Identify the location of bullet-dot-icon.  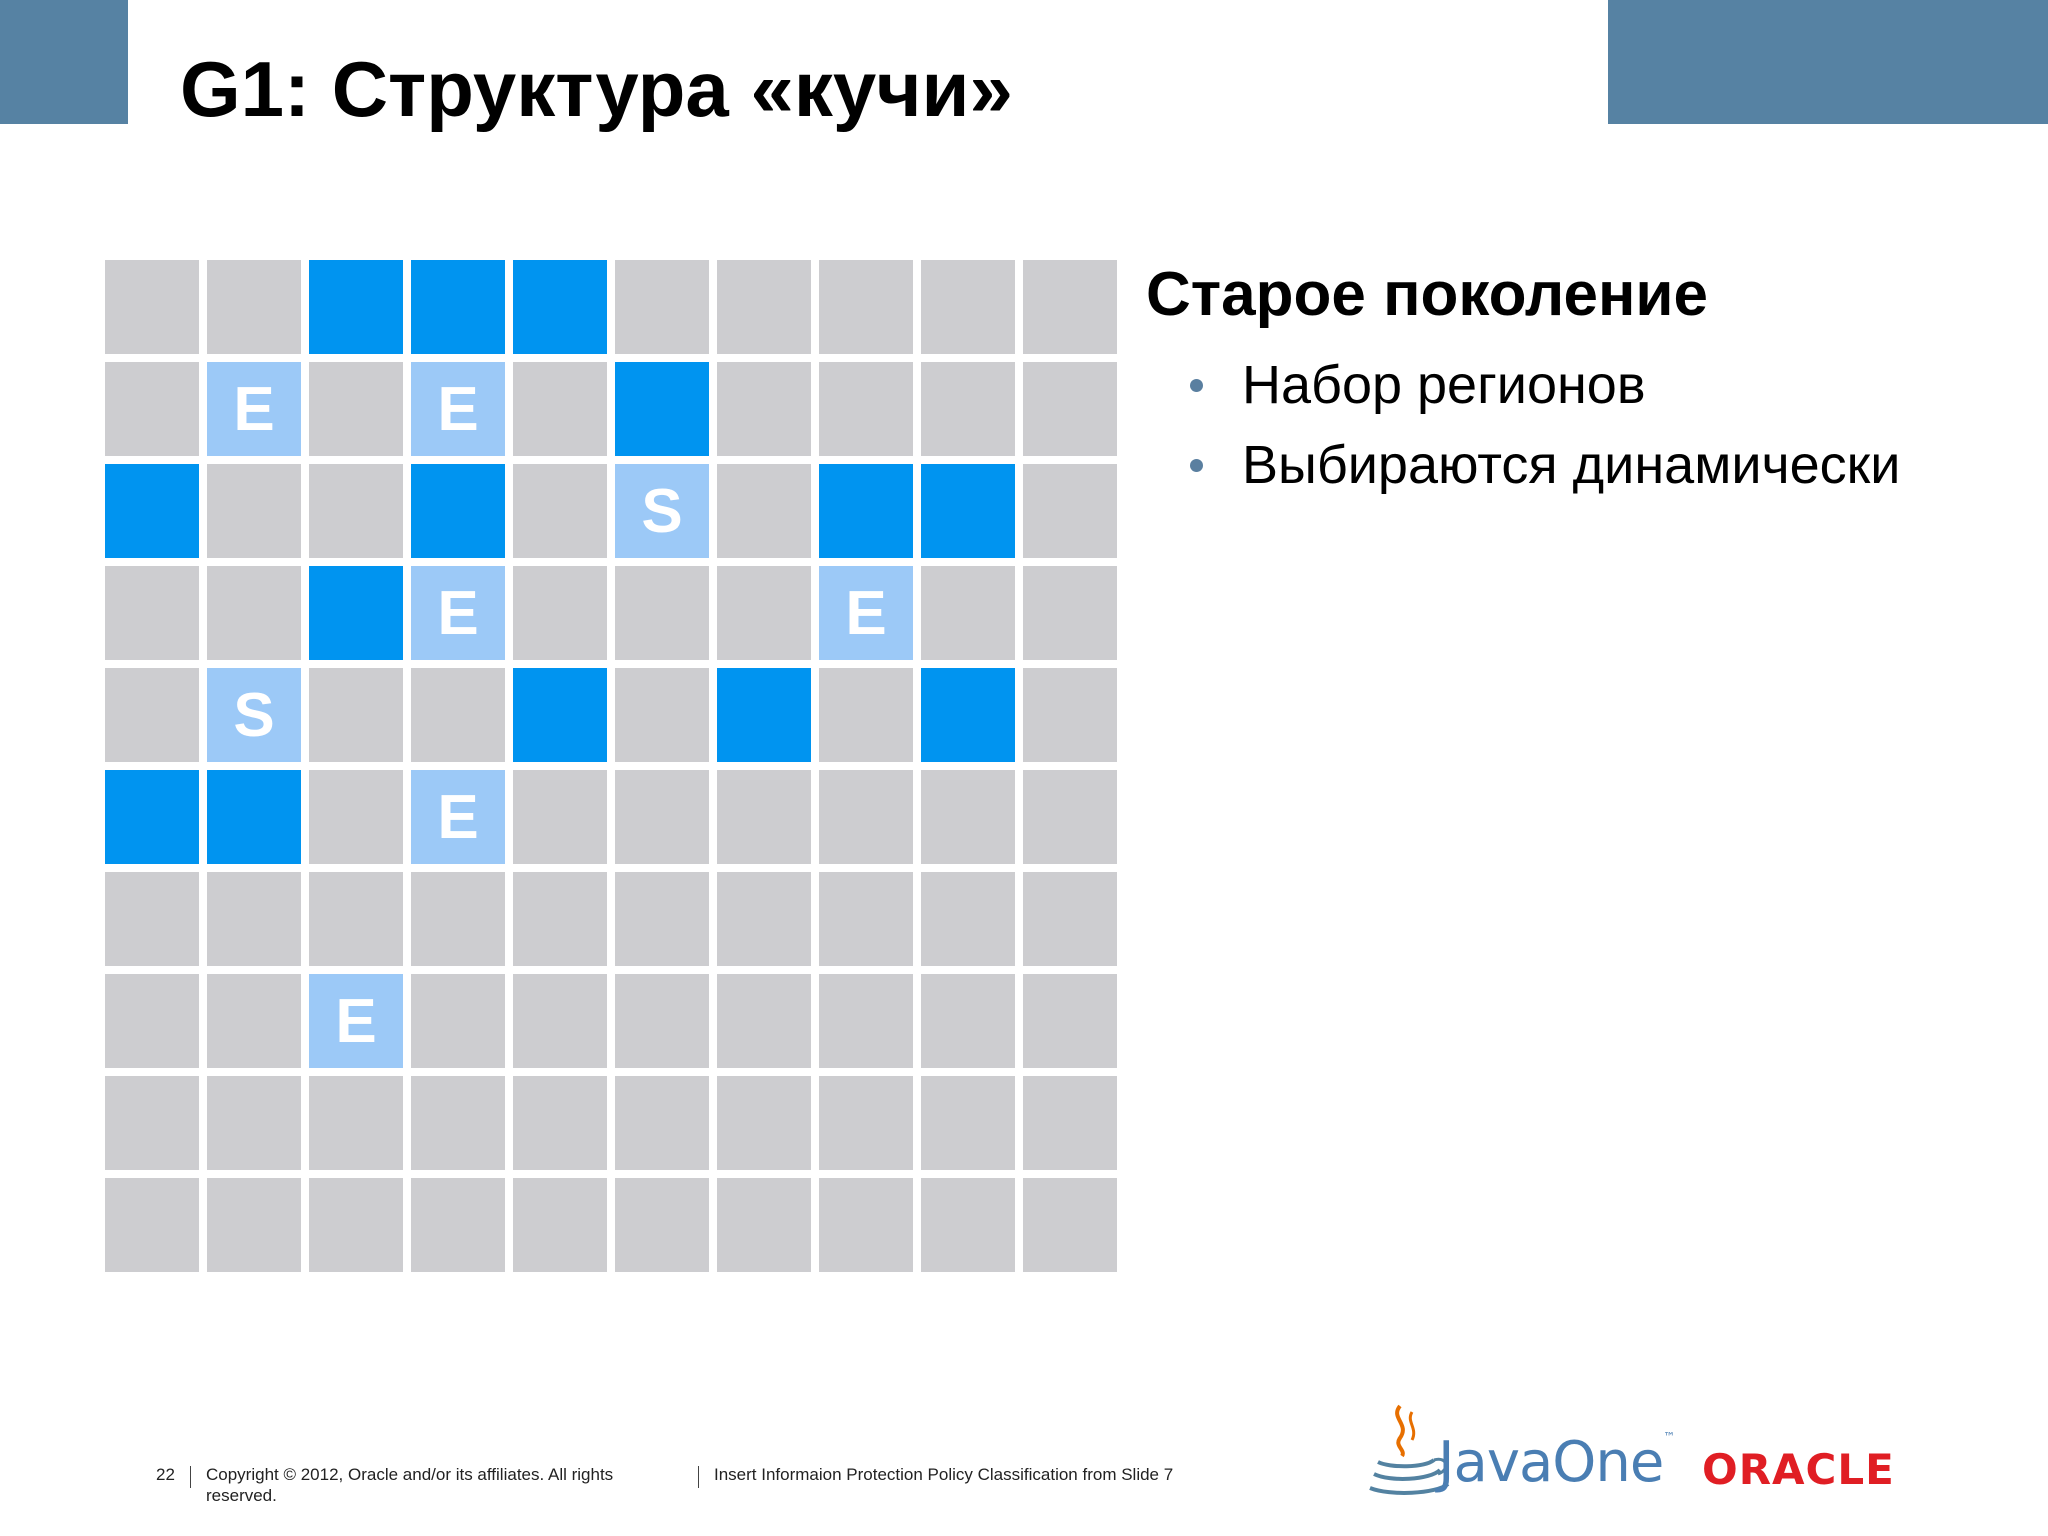
(1196, 465).